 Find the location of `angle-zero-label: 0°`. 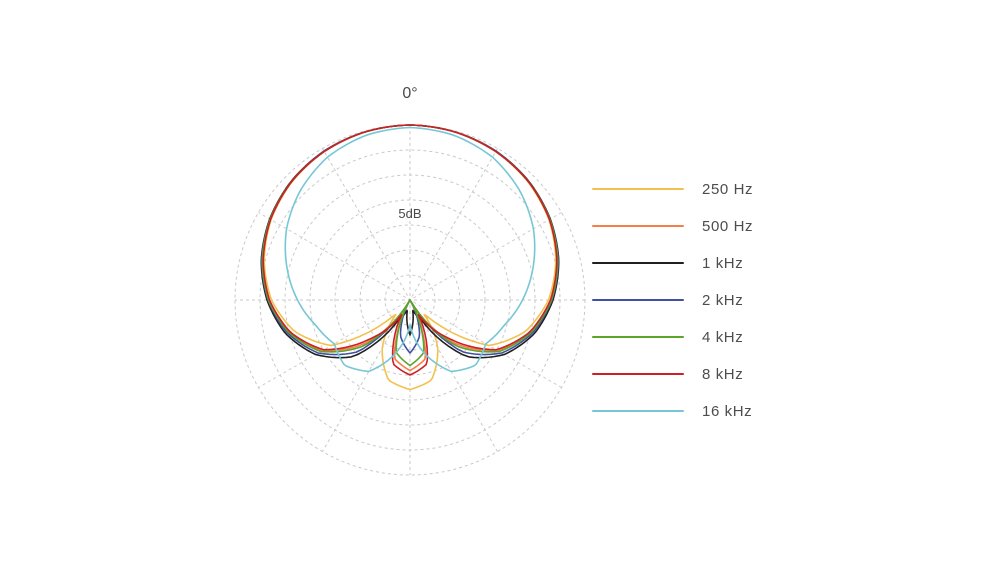

angle-zero-label: 0° is located at coordinates (409, 93).